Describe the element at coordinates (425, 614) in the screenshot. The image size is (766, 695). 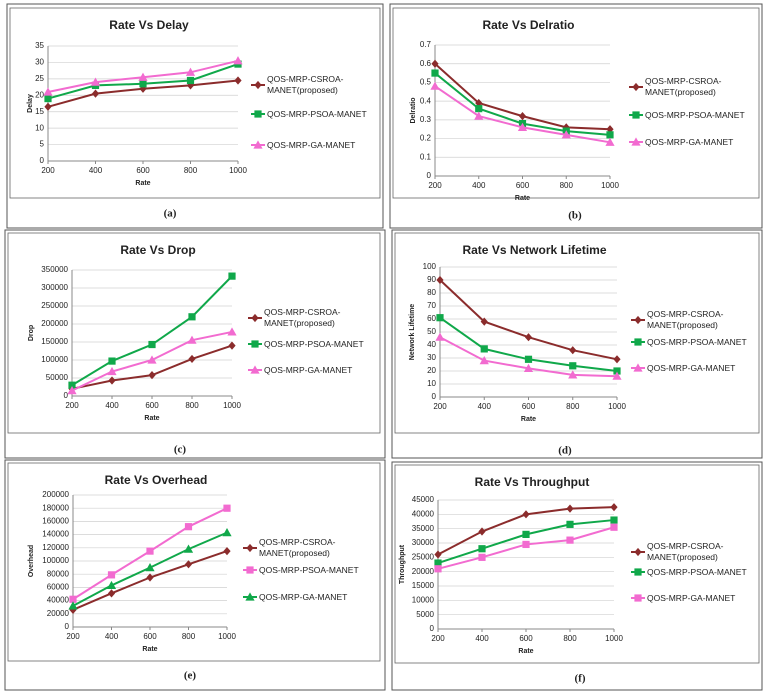
I see `y-tick-label: 5000` at that location.